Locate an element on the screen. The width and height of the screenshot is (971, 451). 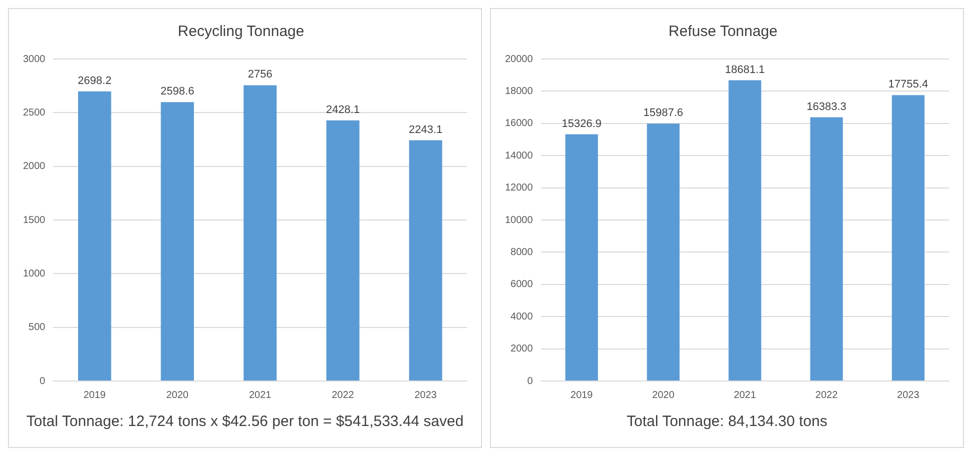
y-tick-label: 1500 is located at coordinates (34, 220).